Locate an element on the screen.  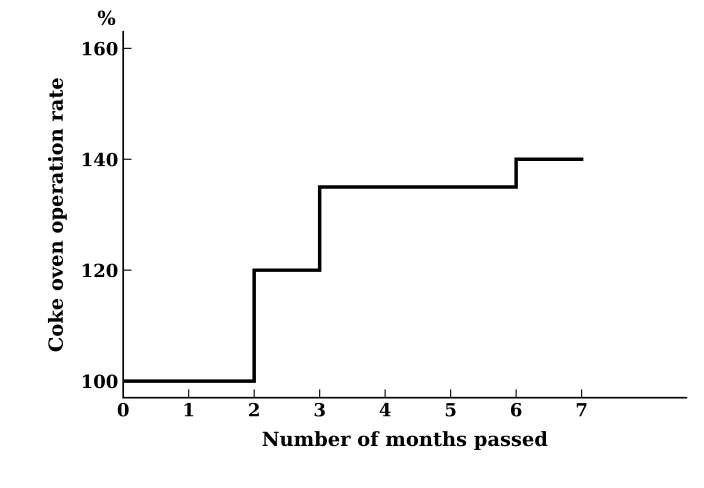
x-tick-label: 6 is located at coordinates (516, 409).